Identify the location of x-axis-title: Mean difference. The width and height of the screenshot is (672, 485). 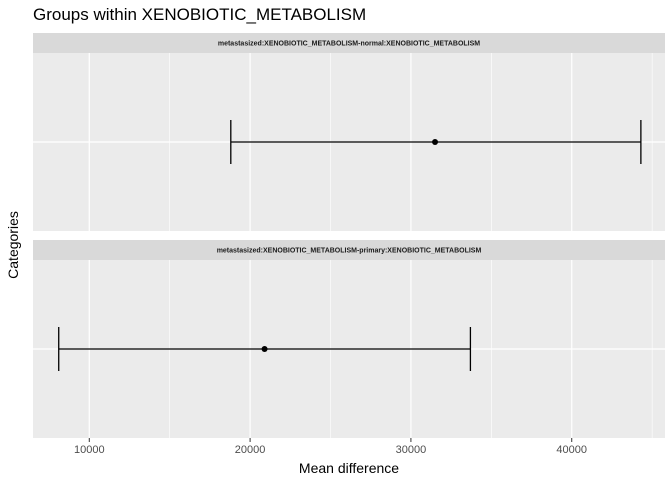
(349, 468).